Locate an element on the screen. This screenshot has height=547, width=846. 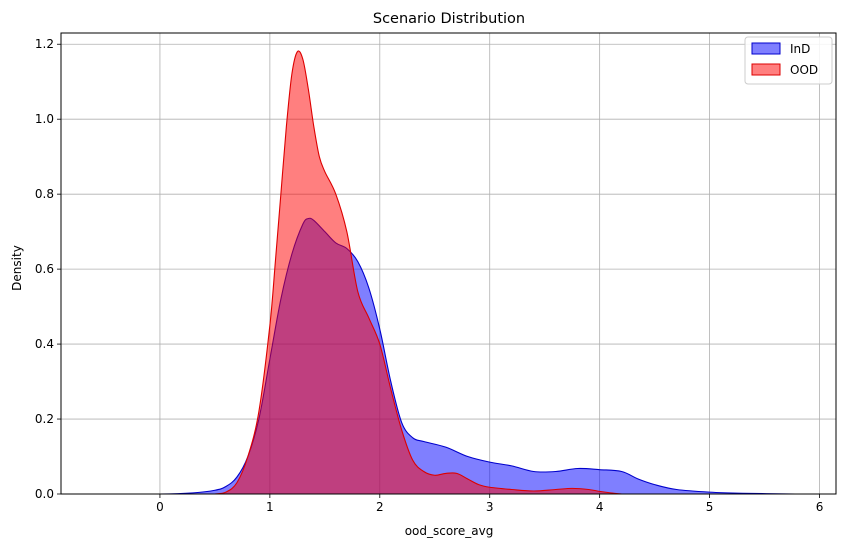
x-axis-label: ood_score_avg is located at coordinates (449, 531).